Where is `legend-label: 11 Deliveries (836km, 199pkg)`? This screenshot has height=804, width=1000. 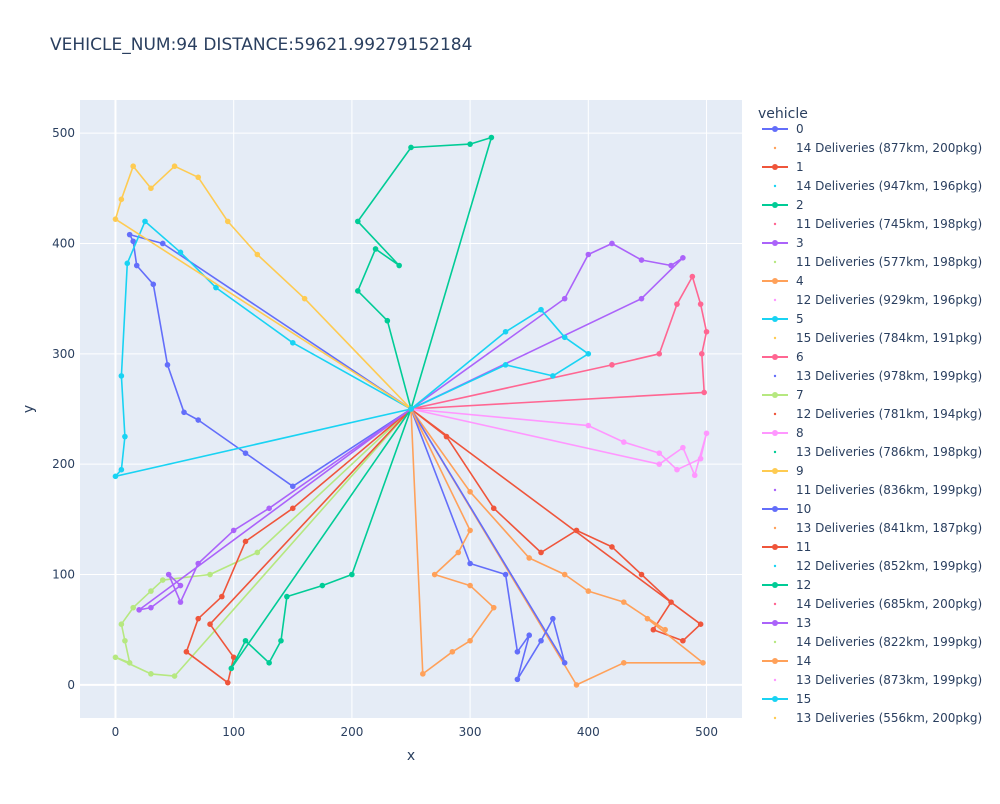
legend-label: 11 Deliveries (836km, 199pkg) is located at coordinates (889, 490).